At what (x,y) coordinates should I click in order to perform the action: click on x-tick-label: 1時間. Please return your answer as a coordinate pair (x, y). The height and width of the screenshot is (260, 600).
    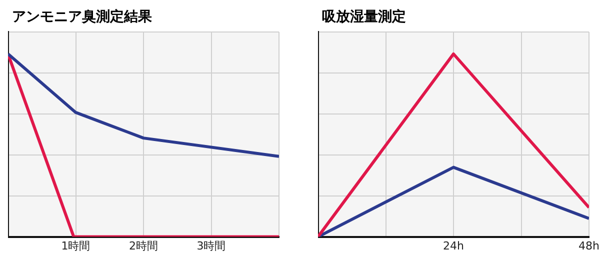
    Looking at the image, I should click on (75, 245).